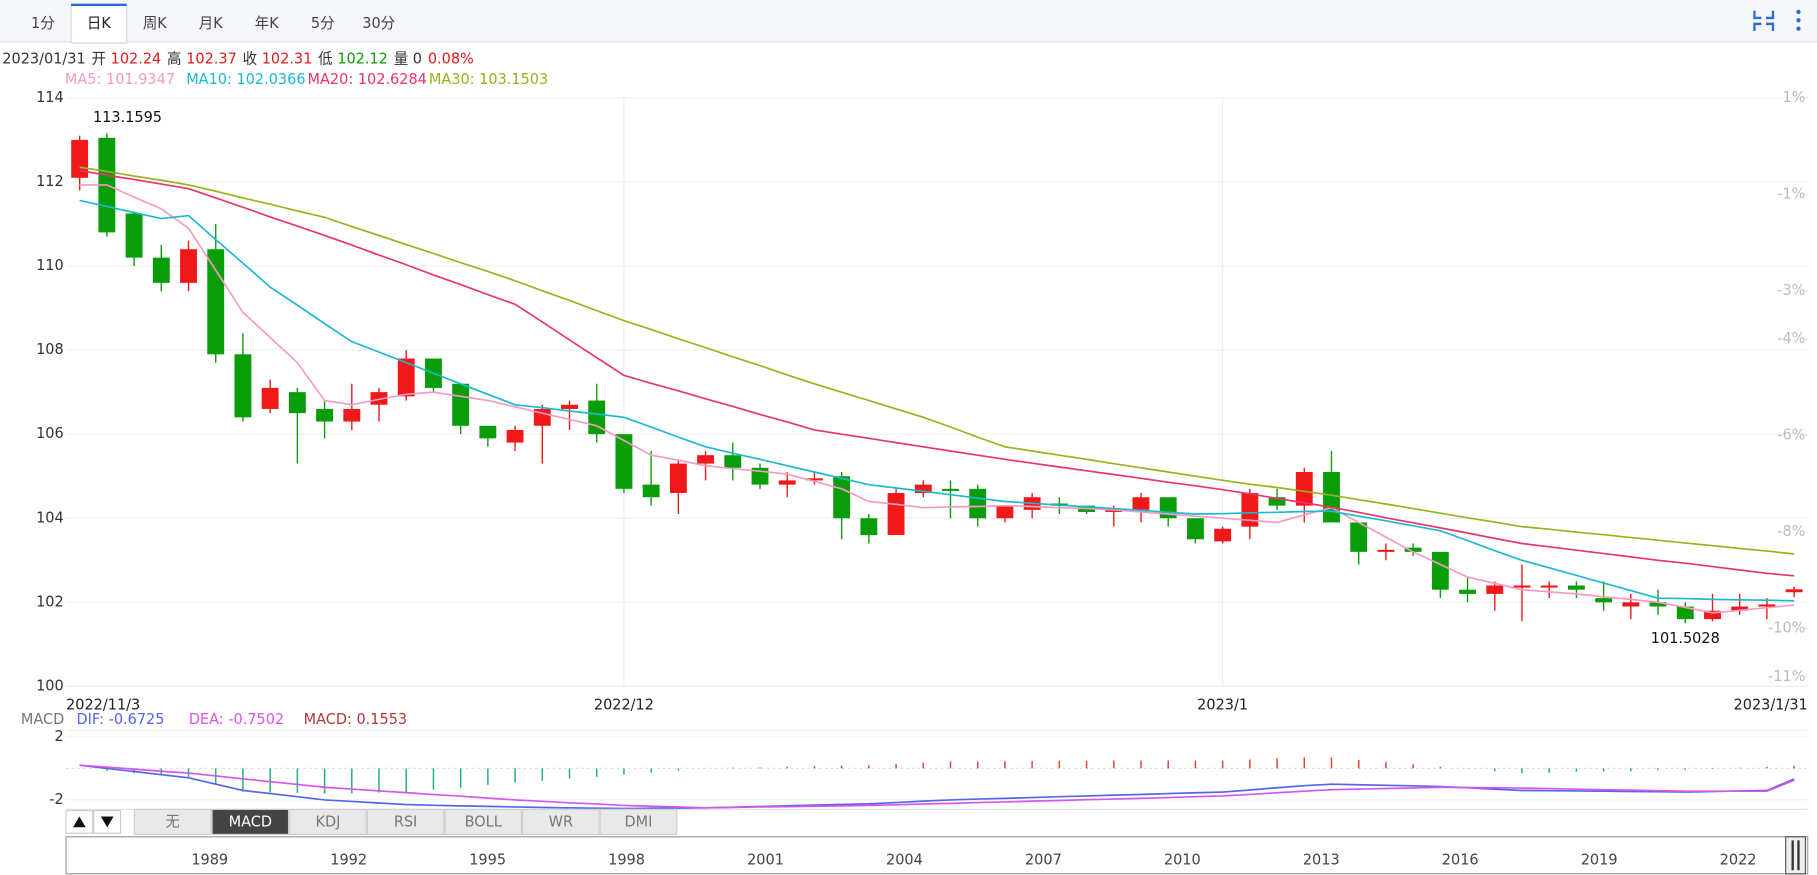 The width and height of the screenshot is (1817, 875). I want to click on navigator-year: 2016, so click(1460, 860).